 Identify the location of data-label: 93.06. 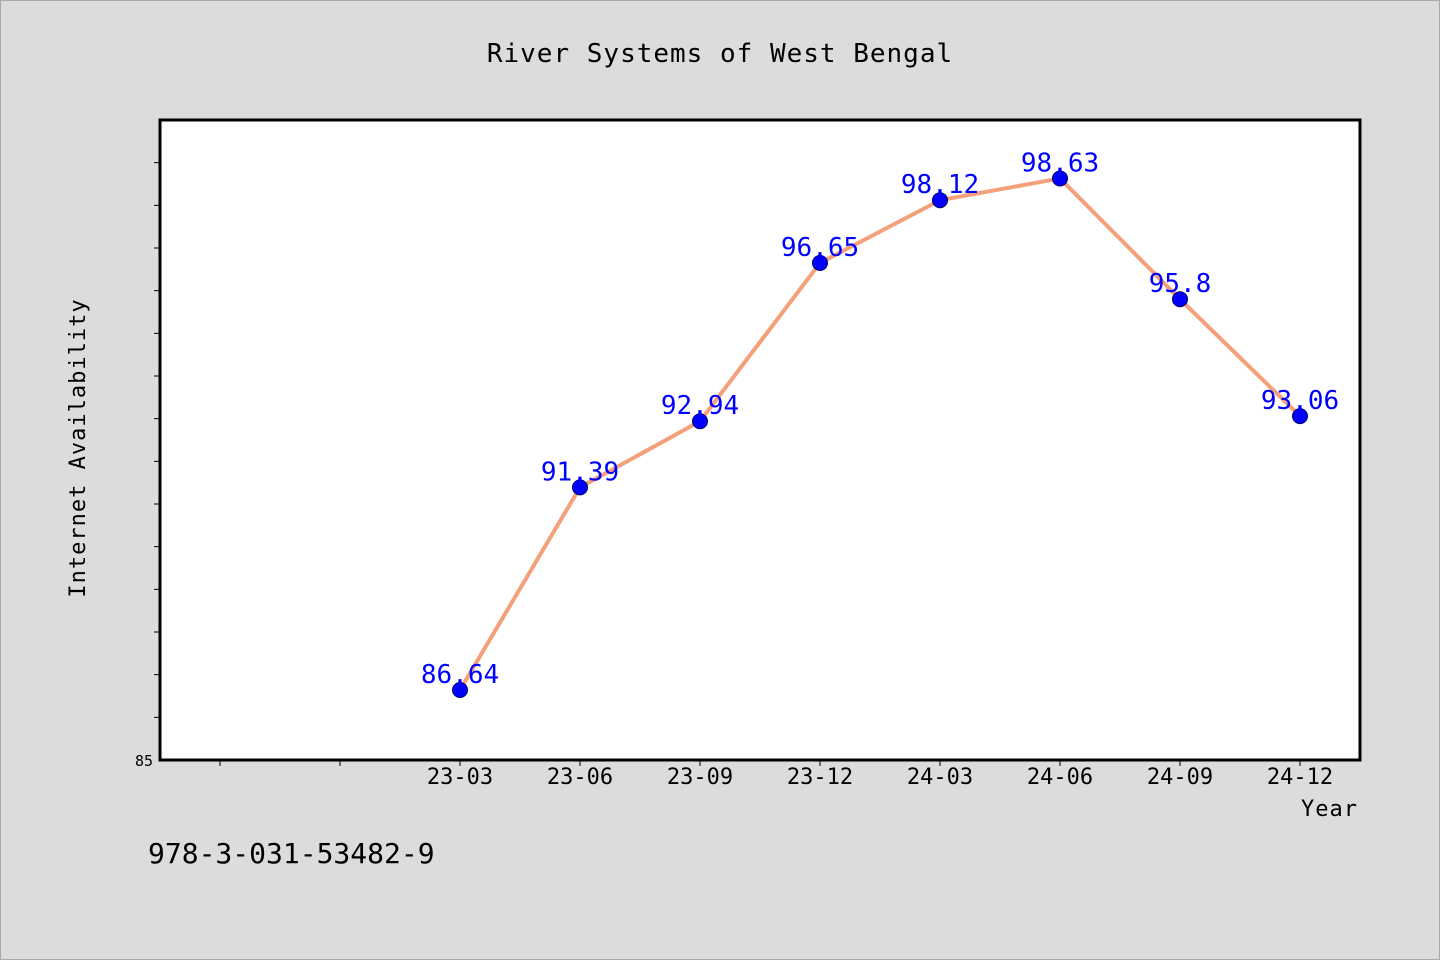
(1300, 401).